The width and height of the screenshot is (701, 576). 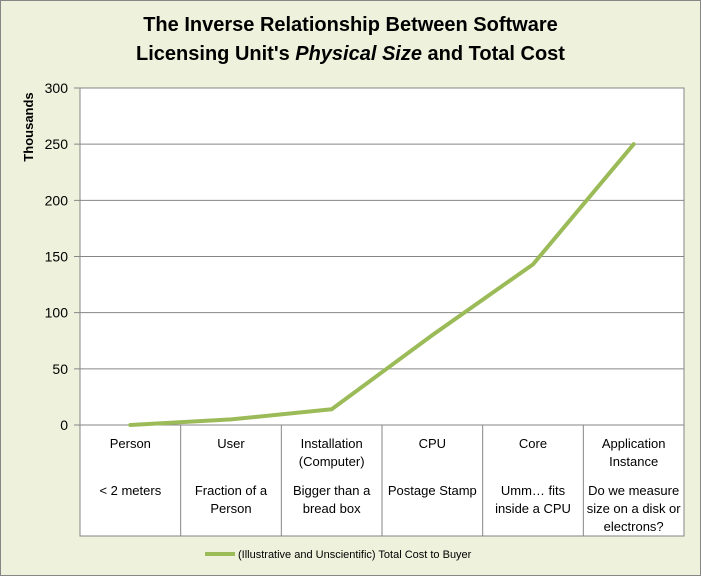 What do you see at coordinates (60, 369) in the screenshot?
I see `y-tick-label: 50` at bounding box center [60, 369].